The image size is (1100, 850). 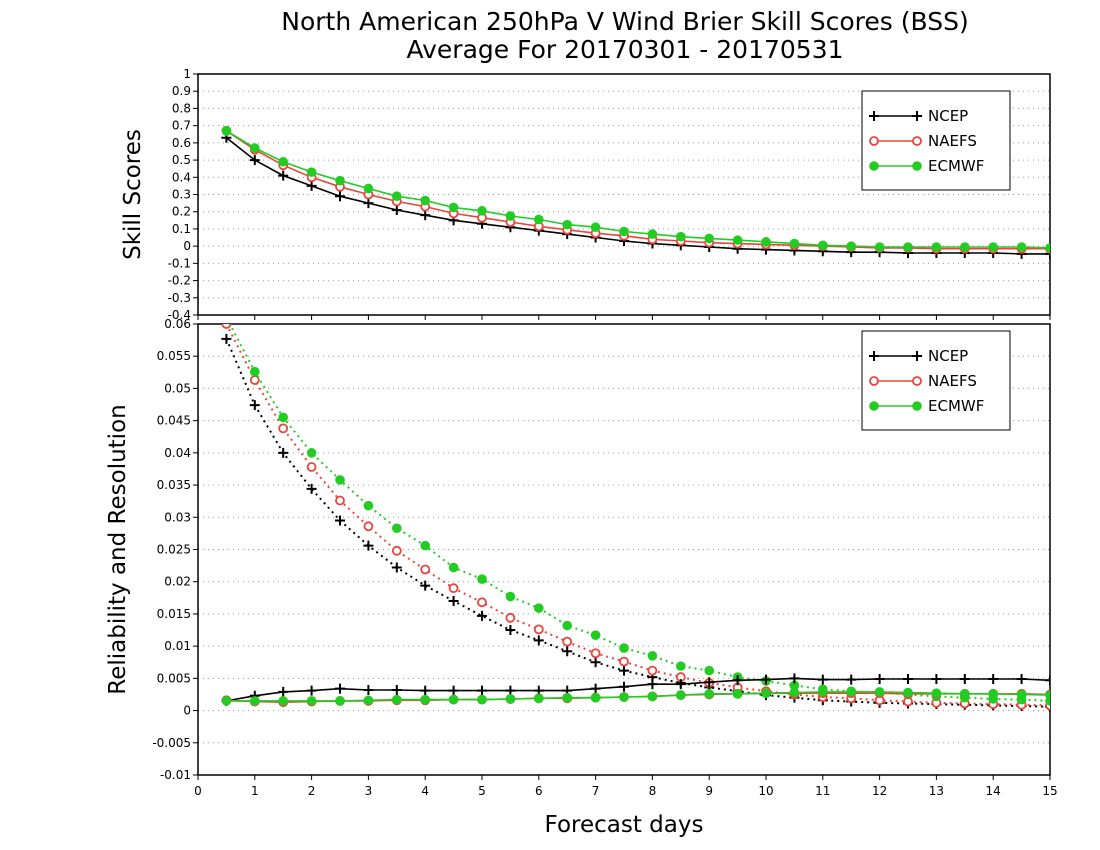 I want to click on y-tick-label-bottom: 0, so click(x=187, y=711).